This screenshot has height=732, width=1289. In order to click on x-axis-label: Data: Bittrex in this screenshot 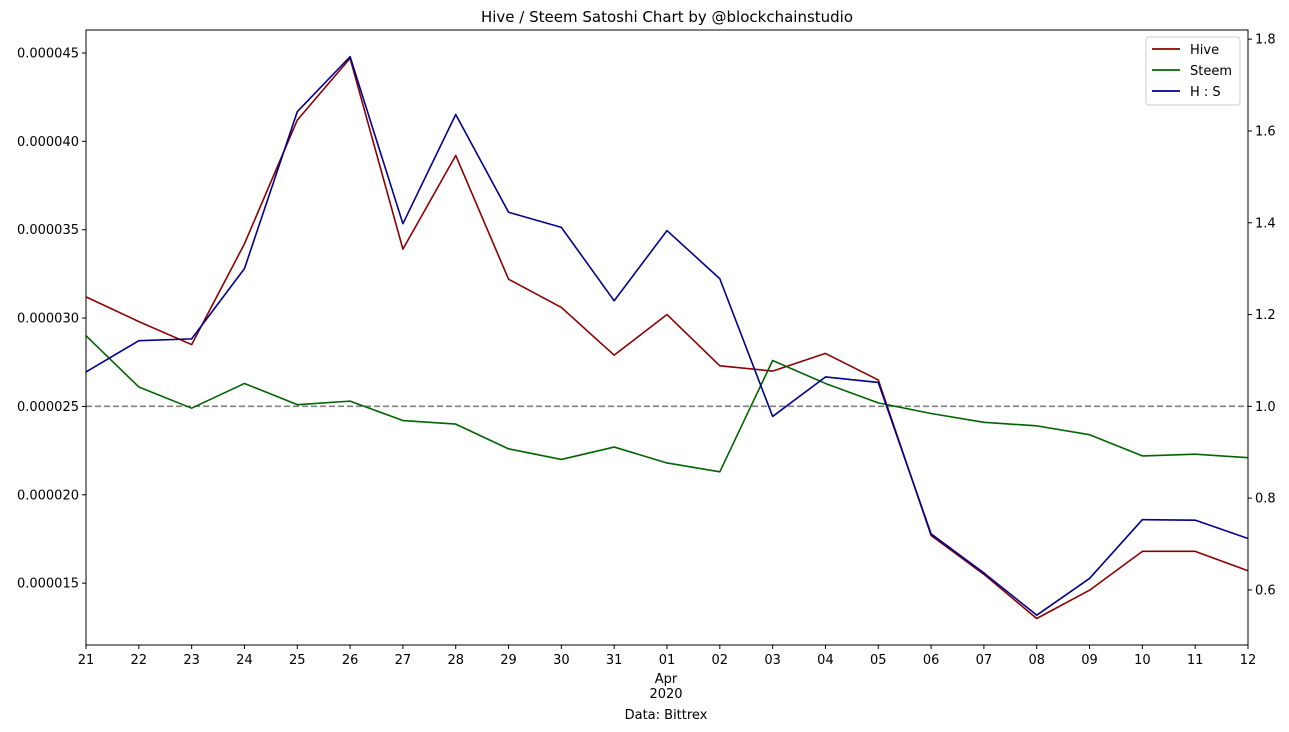, I will do `click(666, 715)`.